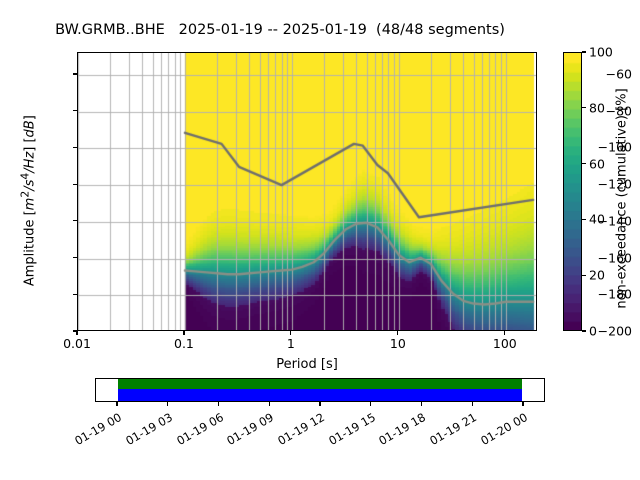 The height and width of the screenshot is (480, 640). Describe the element at coordinates (614, 331) in the screenshot. I see `y-tick-label: −200` at that location.